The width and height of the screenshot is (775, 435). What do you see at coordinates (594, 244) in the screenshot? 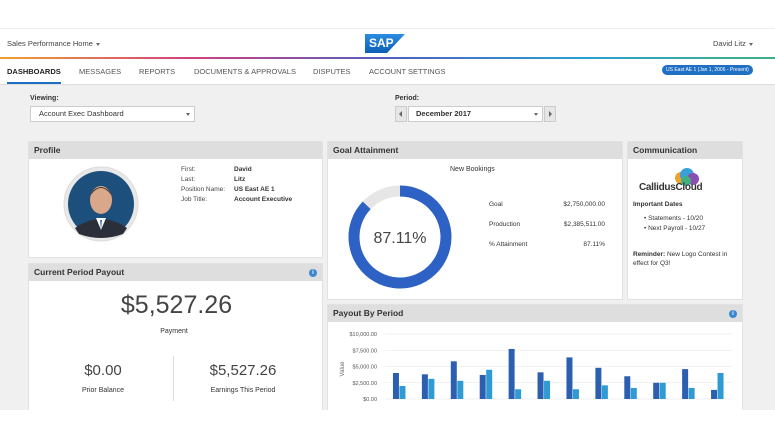
I see `goal-row-value: 87.11%` at bounding box center [594, 244].